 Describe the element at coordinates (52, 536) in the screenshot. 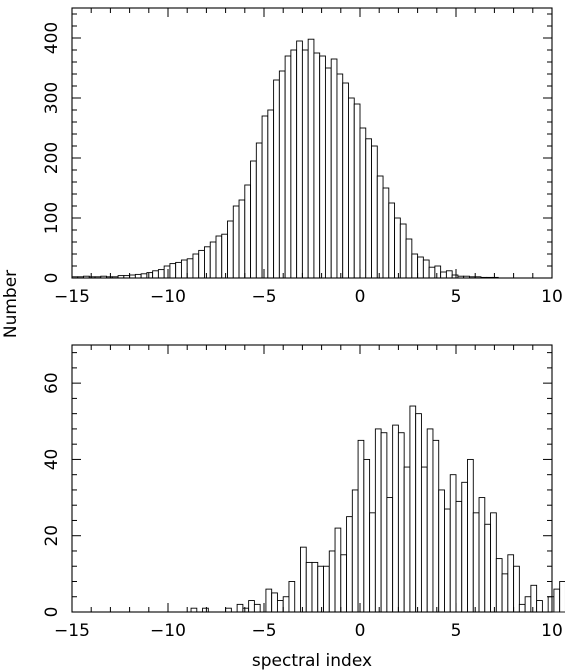

I see `y-tick-label: 20` at that location.